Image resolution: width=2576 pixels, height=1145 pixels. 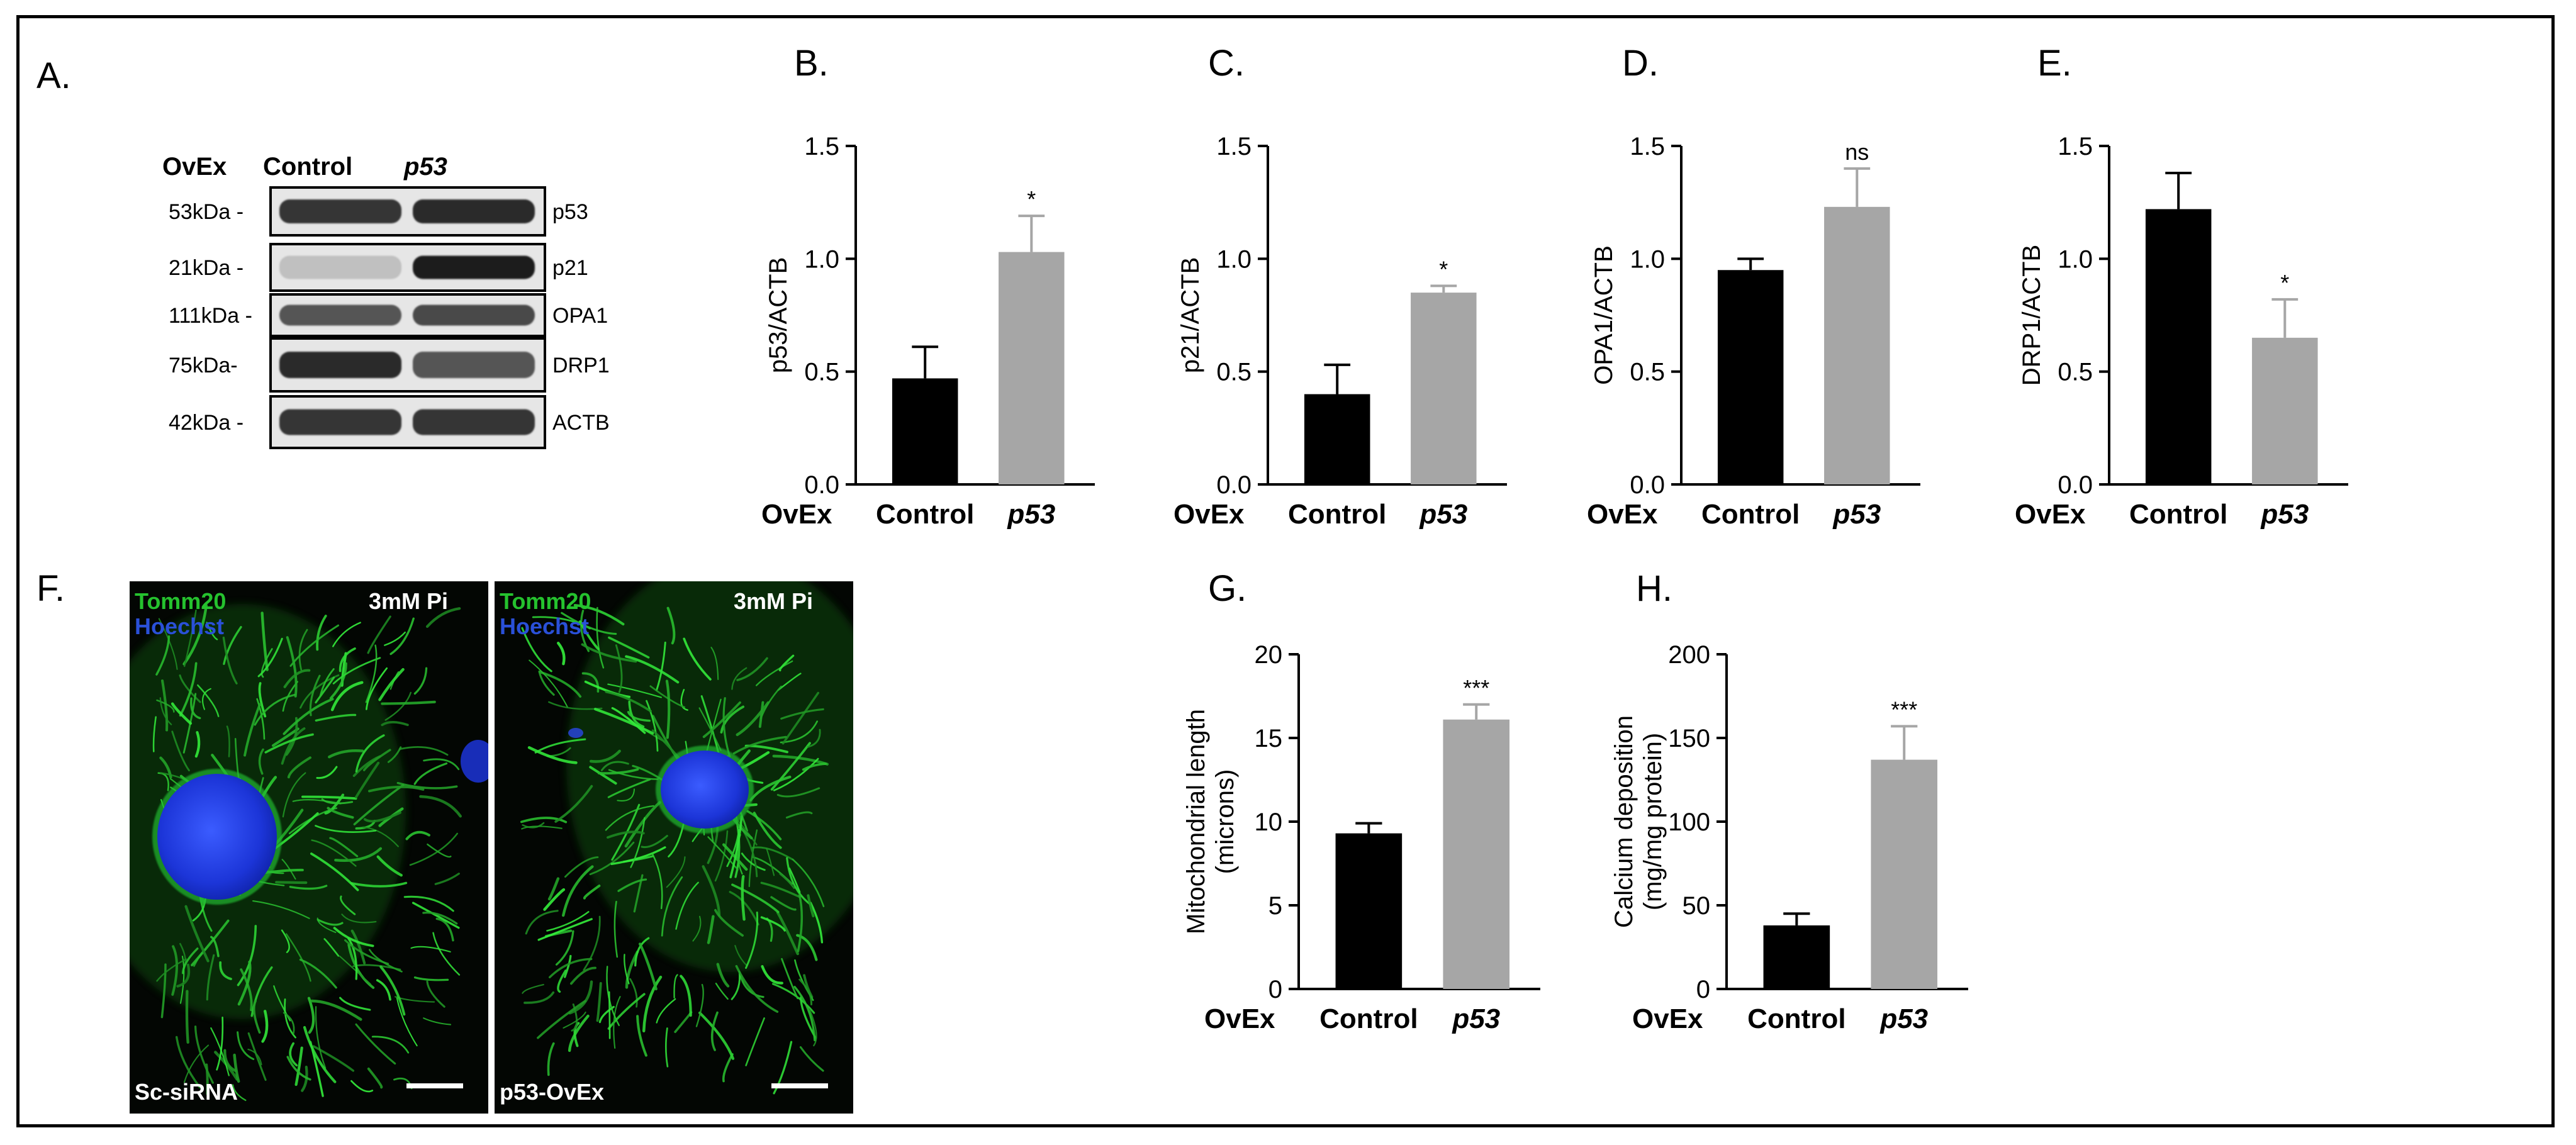 I want to click on chart-b: 0.0 0.5 1.0 1.5 p53/ACTB Control * p53 OvEx, so click(x=928, y=331).